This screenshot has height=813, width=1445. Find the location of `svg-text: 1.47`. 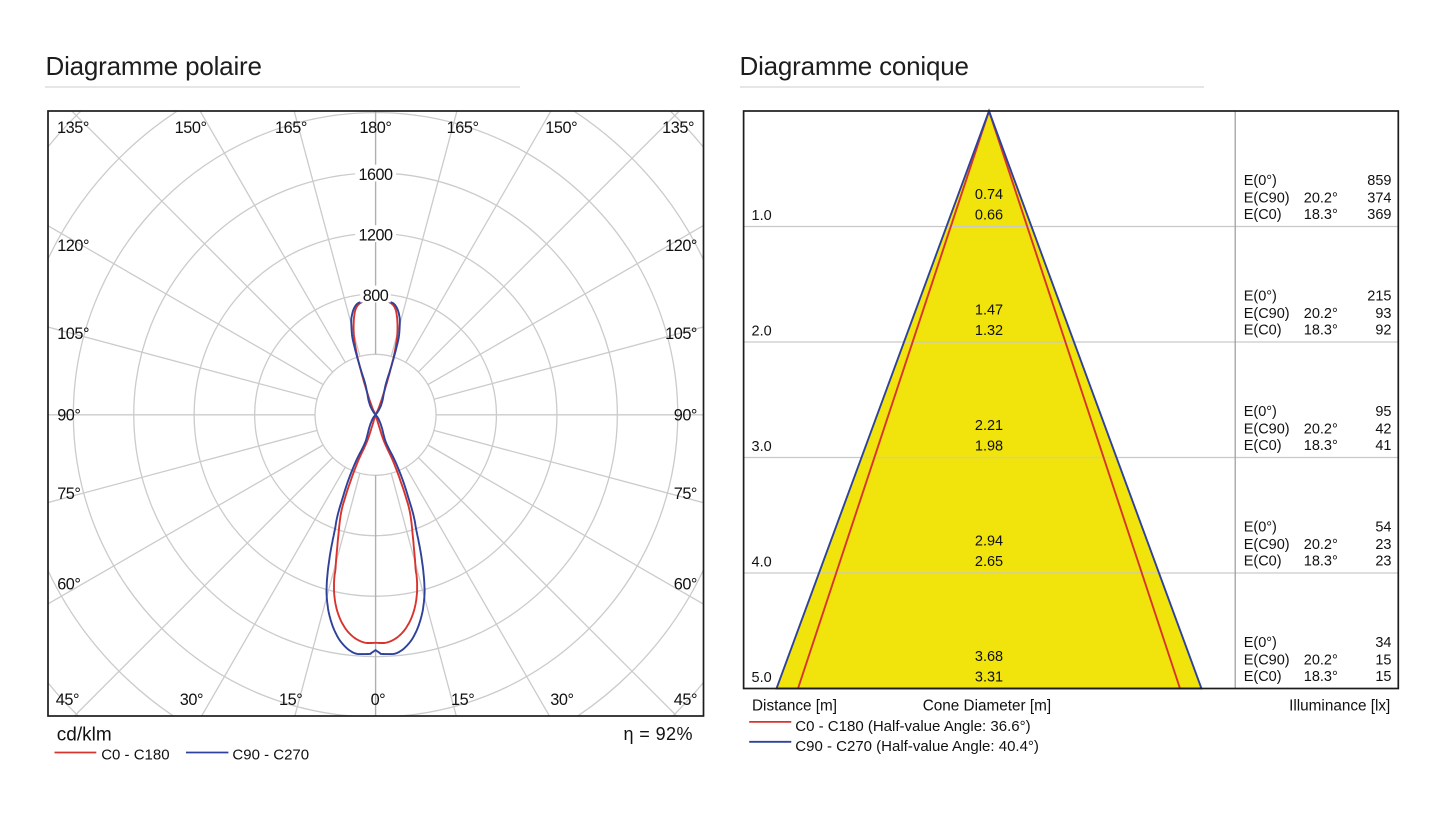

svg-text: 1.47 is located at coordinates (989, 311).